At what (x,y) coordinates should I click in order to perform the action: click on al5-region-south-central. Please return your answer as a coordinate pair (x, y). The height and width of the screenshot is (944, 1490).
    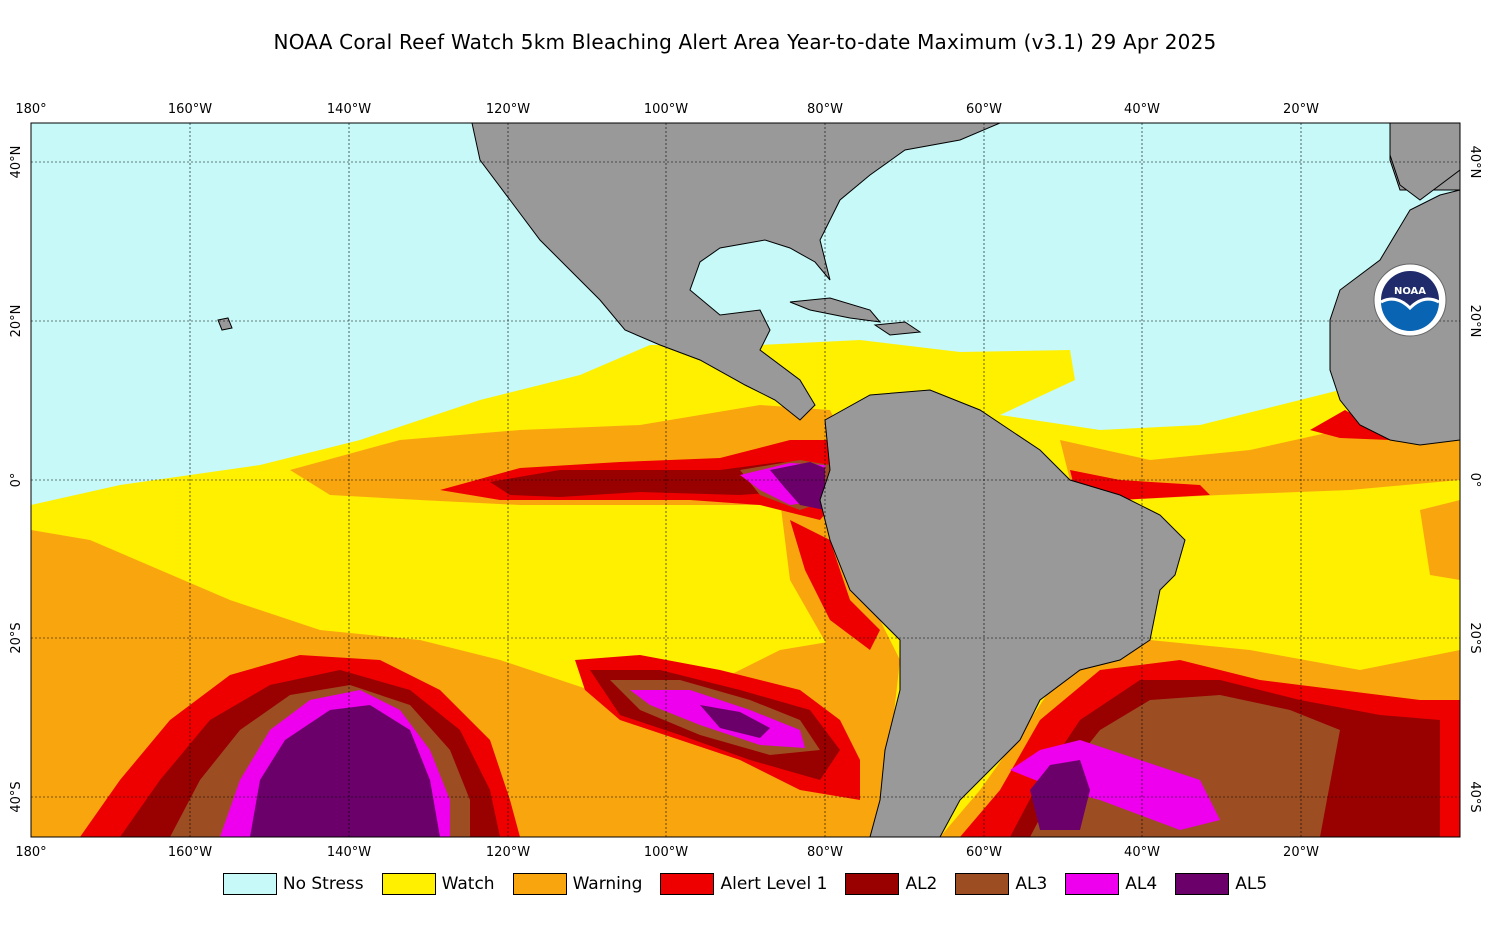
    Looking at the image, I should click on (735, 721).